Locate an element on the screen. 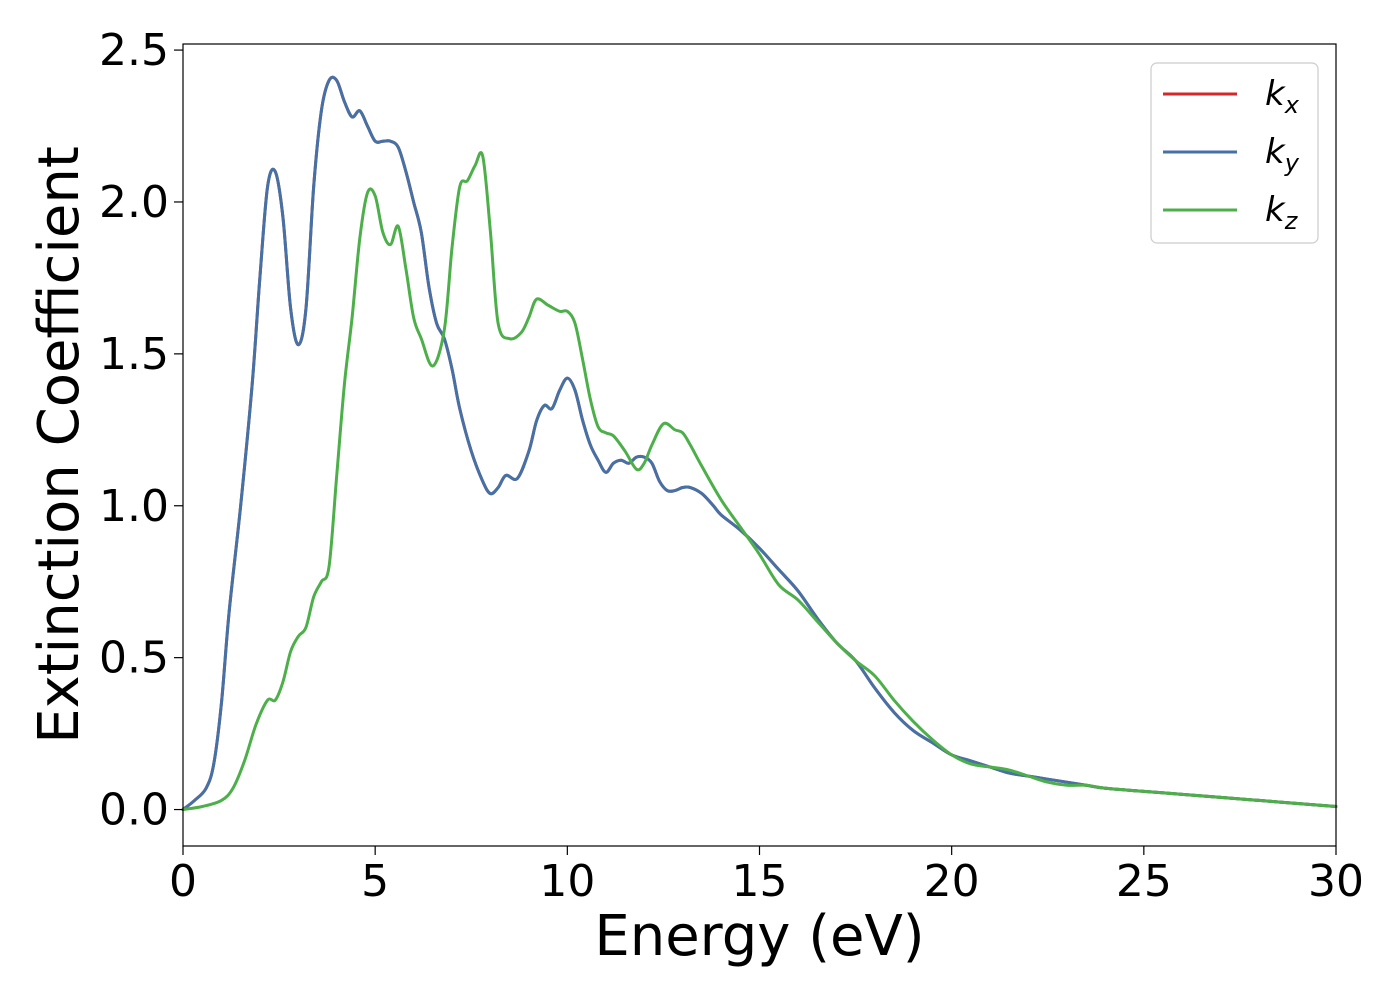 Image resolution: width=1400 pixels, height=1000 pixels. y-tick-label: 0.0 is located at coordinates (134, 810).